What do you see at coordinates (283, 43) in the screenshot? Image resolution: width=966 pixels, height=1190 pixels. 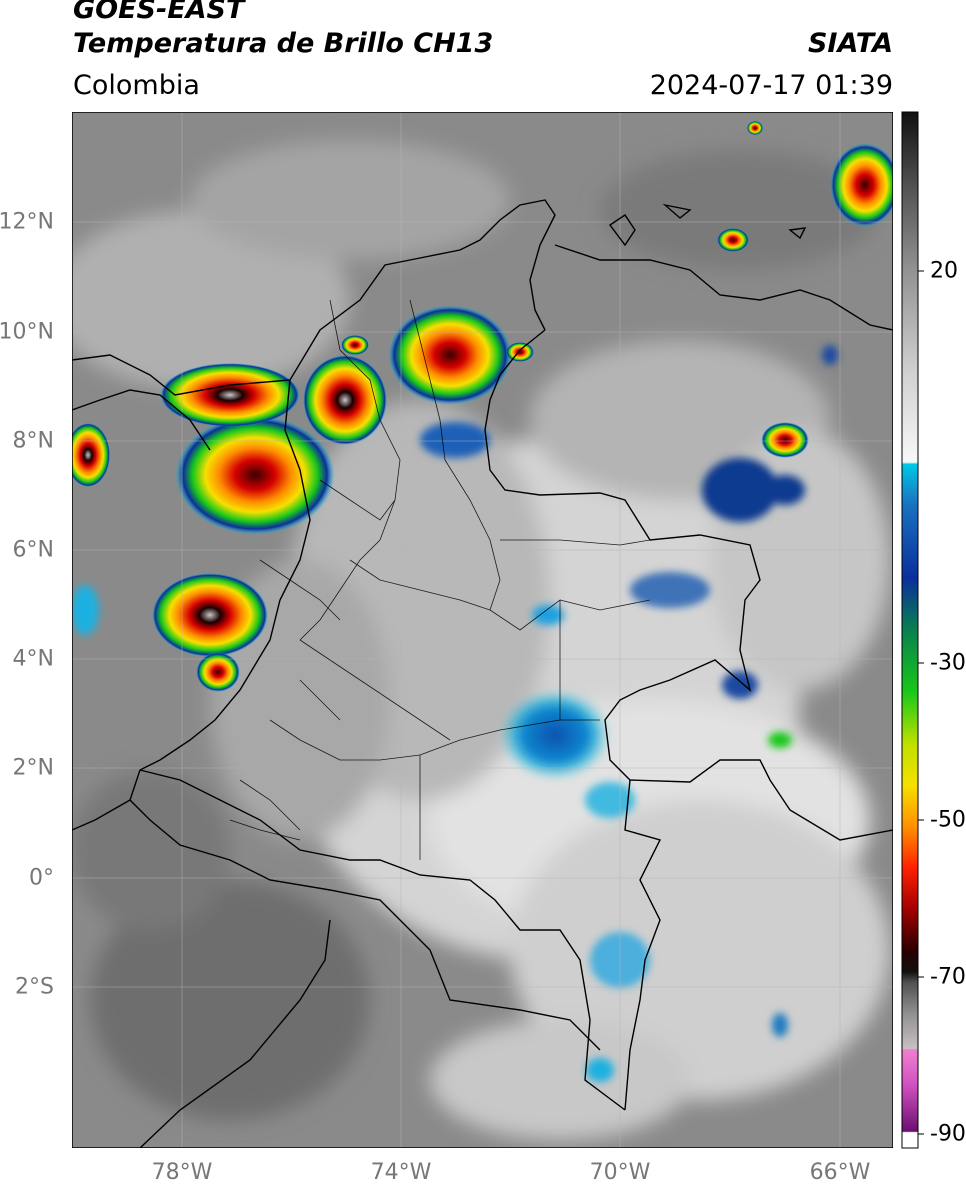 I see `product-title: Temperatura de Brillo CH13` at bounding box center [283, 43].